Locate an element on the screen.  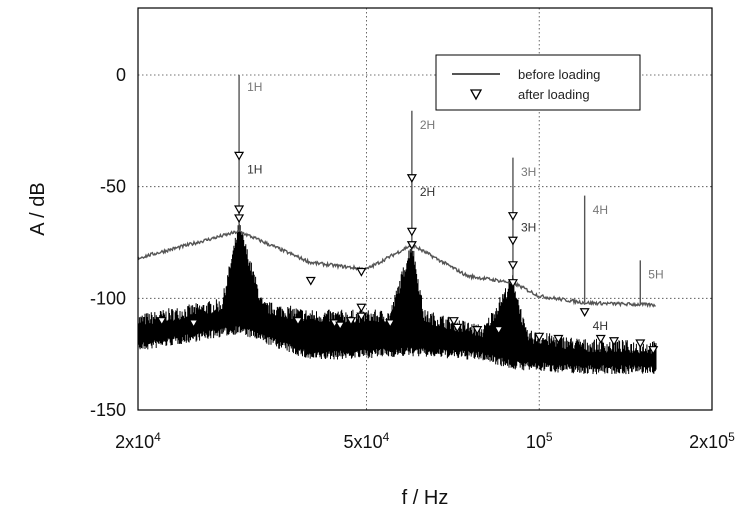
y-axis-title: A / dB is located at coordinates (38, 208).